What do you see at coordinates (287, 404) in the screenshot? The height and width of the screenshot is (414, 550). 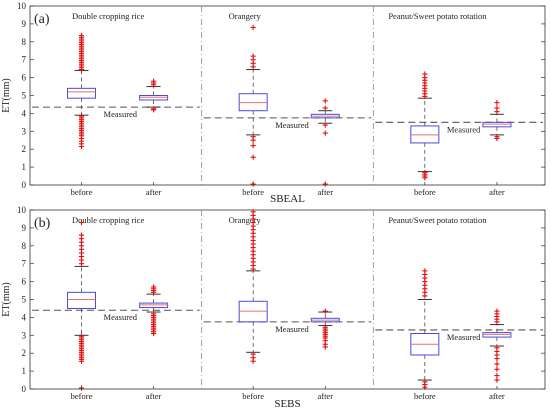 I see `x-axis-label: SEBS` at bounding box center [287, 404].